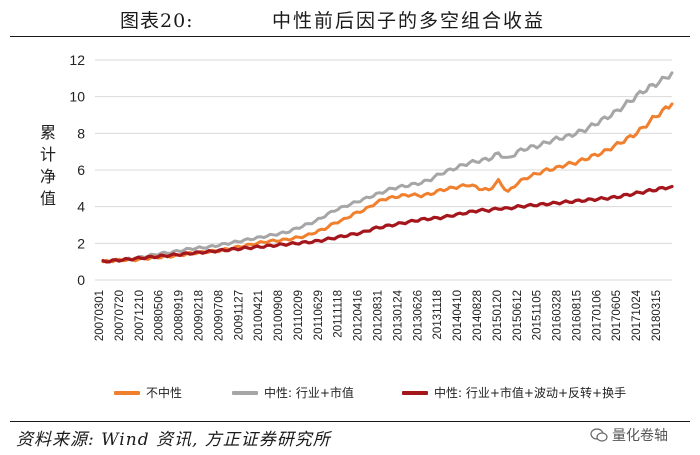 The width and height of the screenshot is (700, 455). What do you see at coordinates (81, 170) in the screenshot?
I see `y-tick-label-6: 6` at bounding box center [81, 170].